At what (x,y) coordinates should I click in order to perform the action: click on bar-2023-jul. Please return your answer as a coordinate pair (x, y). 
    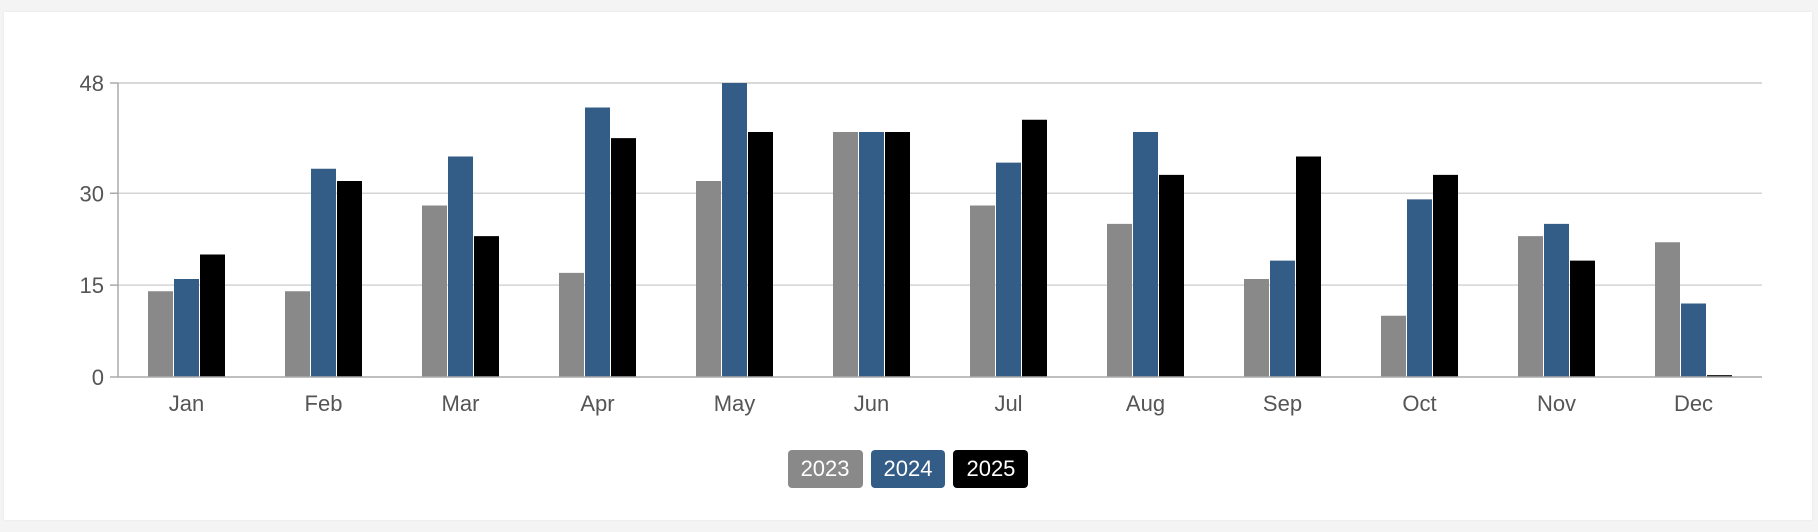
    Looking at the image, I should click on (982, 291).